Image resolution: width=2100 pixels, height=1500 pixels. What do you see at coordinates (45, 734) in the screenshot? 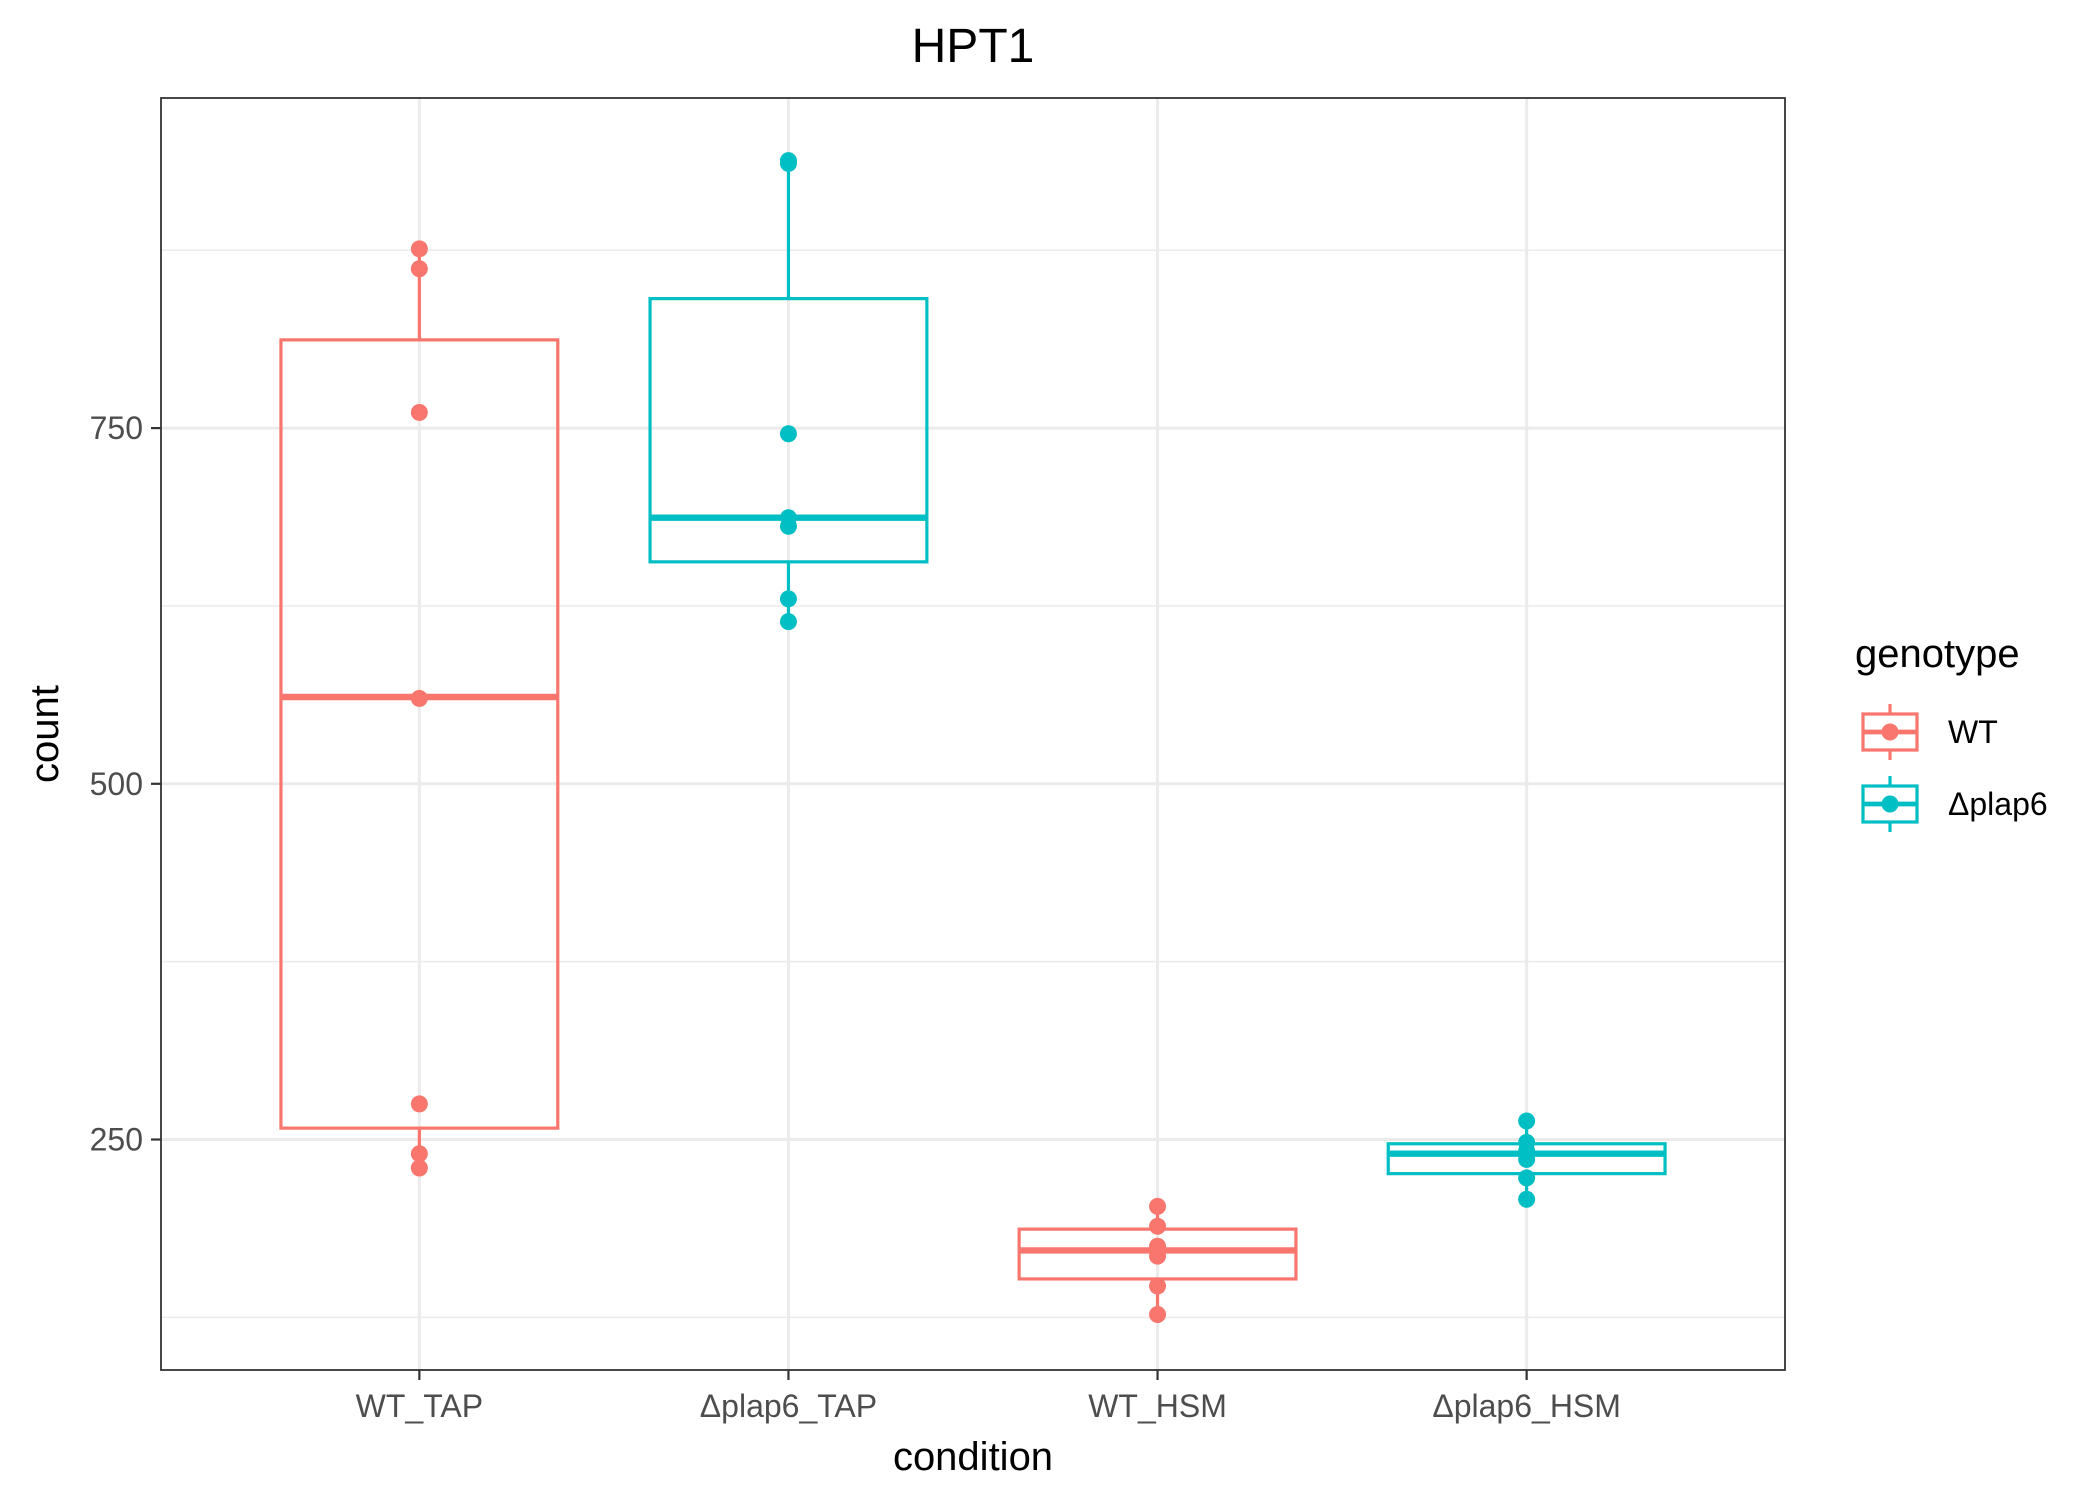
I see `y-axis-title: count` at bounding box center [45, 734].